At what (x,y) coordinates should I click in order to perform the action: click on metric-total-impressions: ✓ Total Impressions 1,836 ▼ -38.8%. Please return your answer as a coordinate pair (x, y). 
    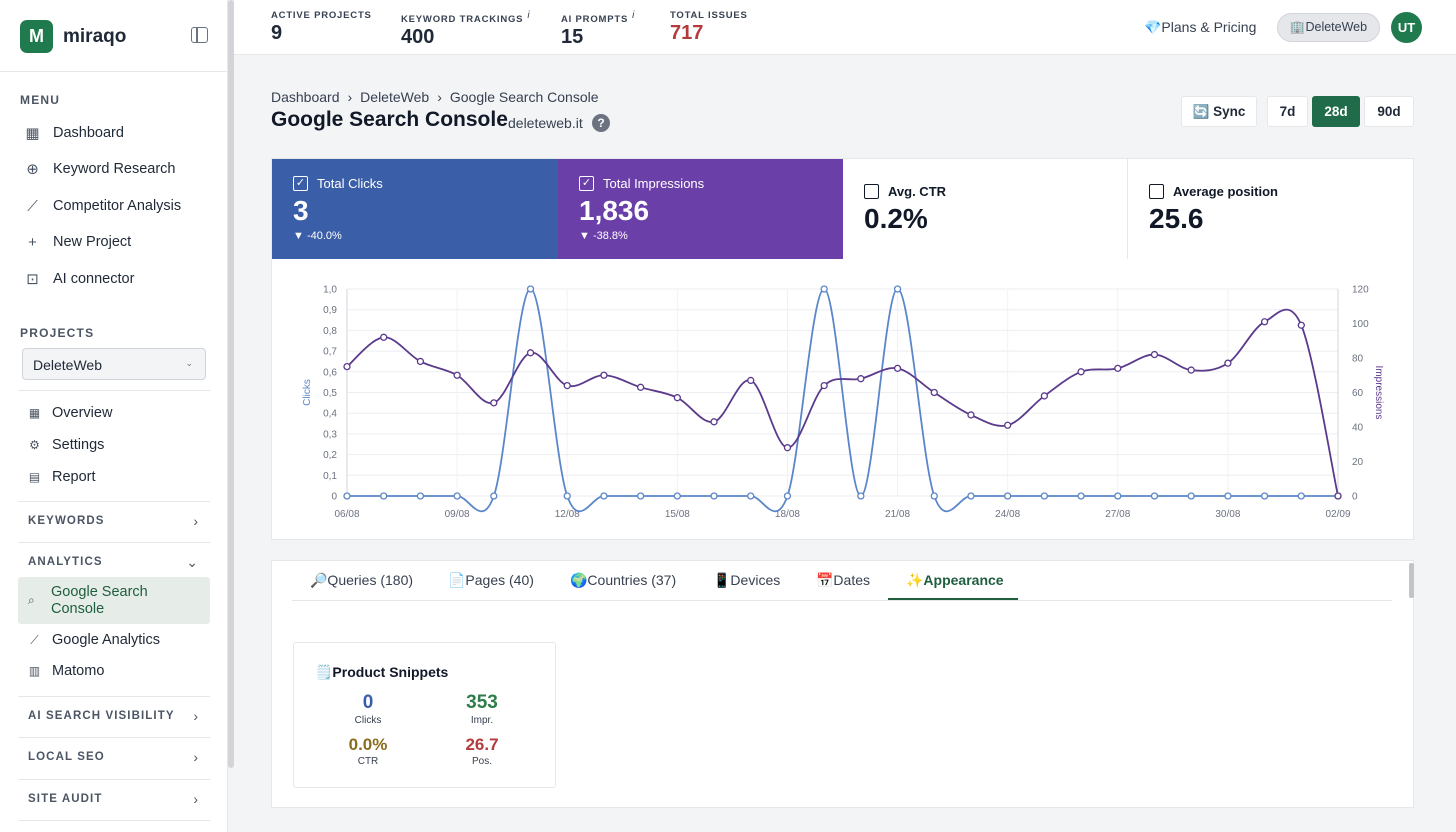
    Looking at the image, I should click on (700, 209).